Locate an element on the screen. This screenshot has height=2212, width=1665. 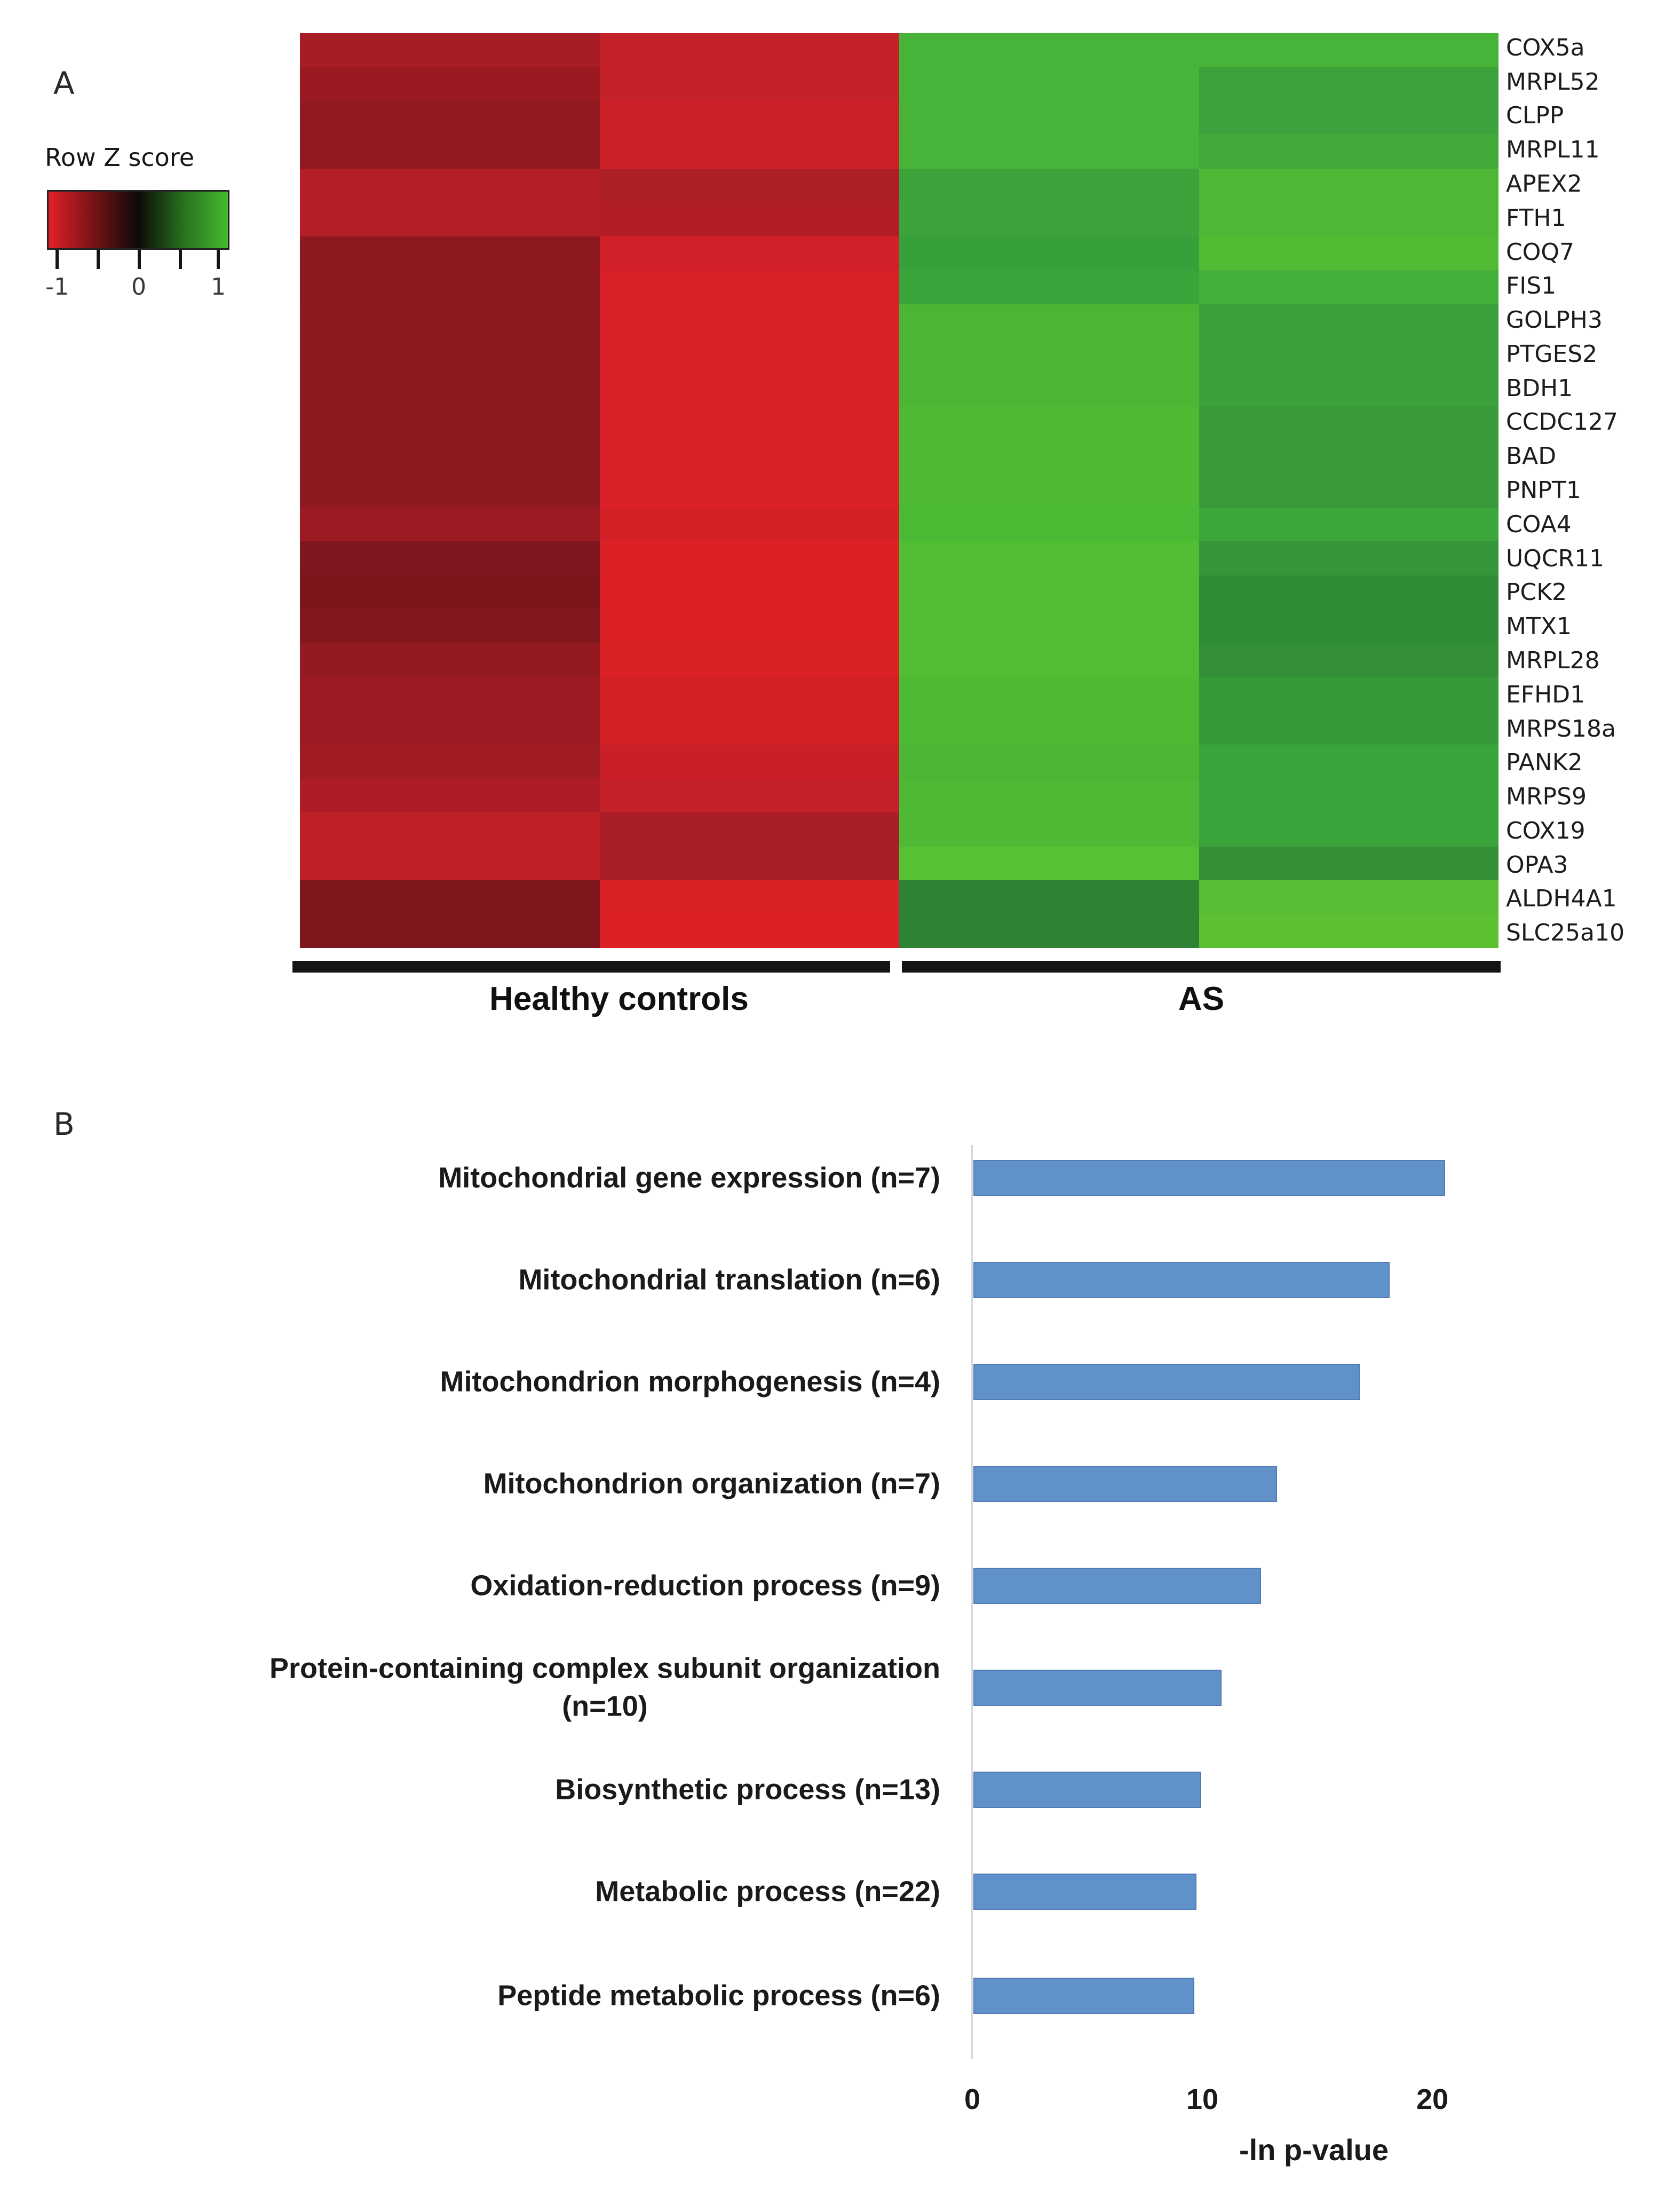
gene-label: UQCR11 is located at coordinates (1555, 558).